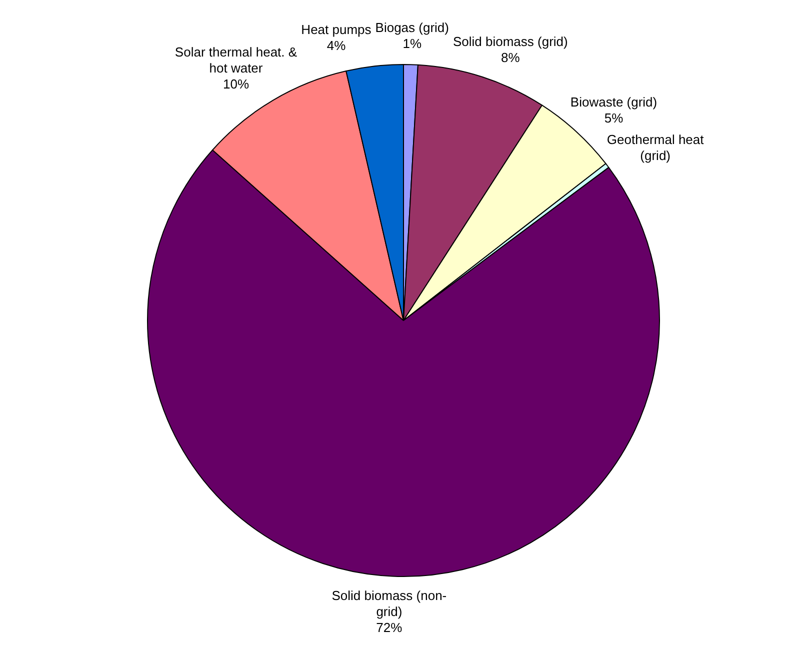  Describe the element at coordinates (236, 60) in the screenshot. I see `slice-label: Solar thermal heat. & hot water` at that location.